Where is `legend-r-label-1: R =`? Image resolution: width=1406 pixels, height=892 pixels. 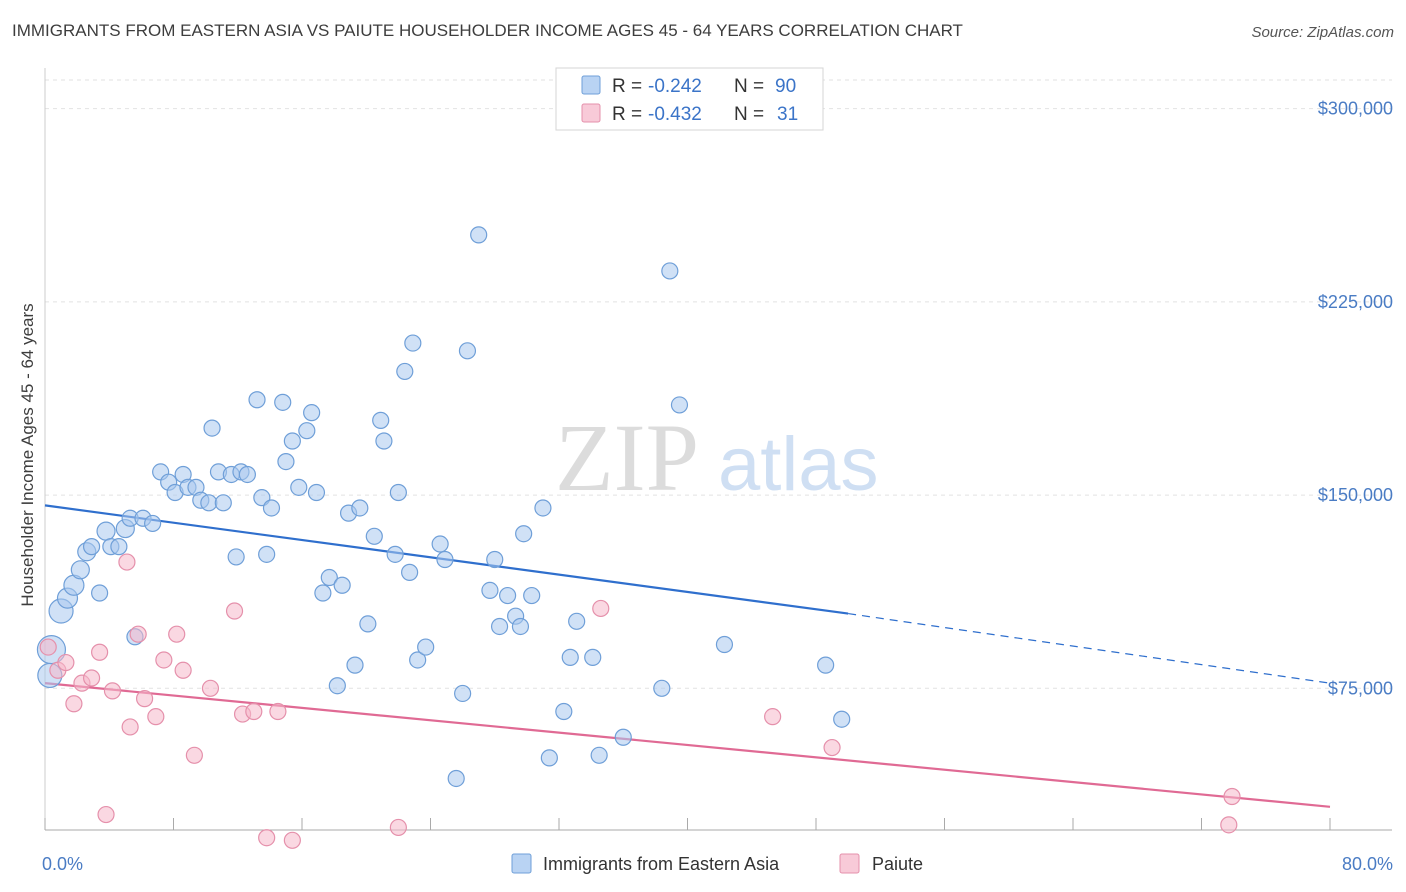
legend-r-label-1: R = is located at coordinates (627, 86).